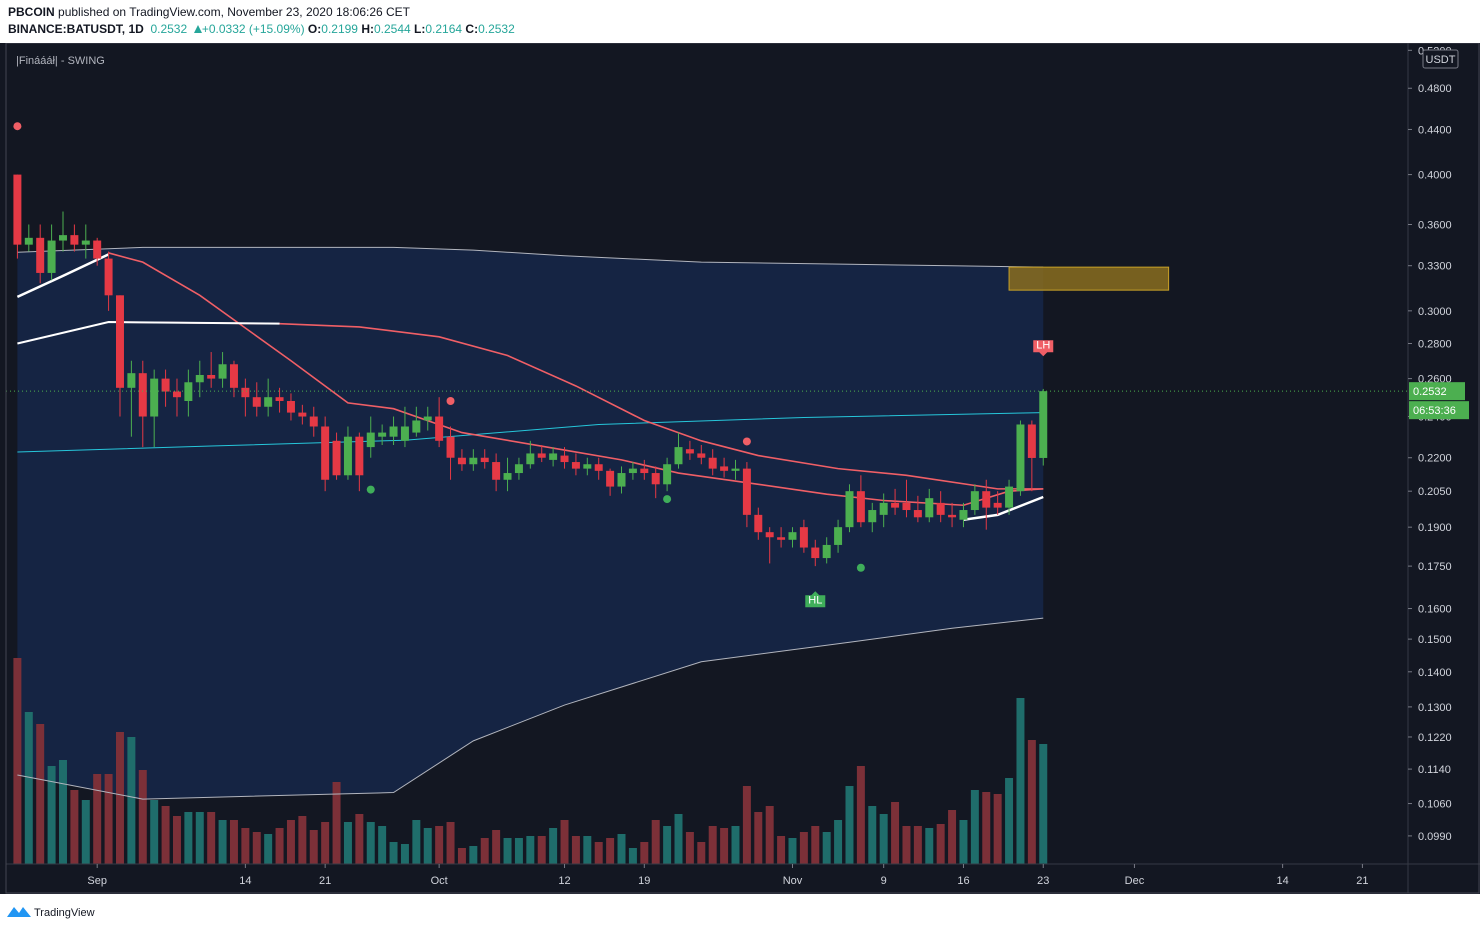 Image resolution: width=1480 pixels, height=930 pixels. I want to click on currency-box, so click(1440, 59).